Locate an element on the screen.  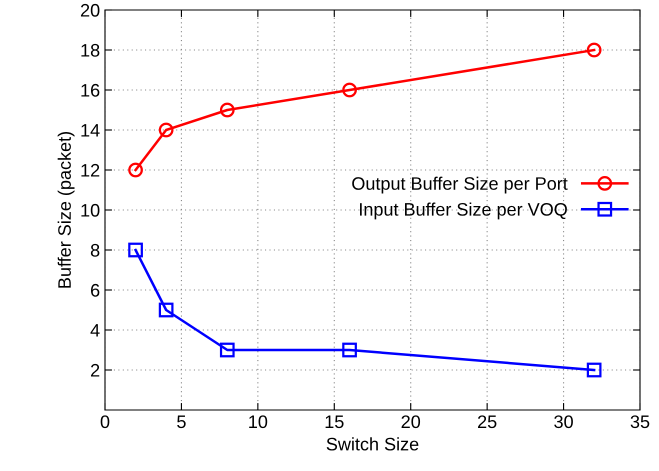
y-tick-label: 2 is located at coordinates (95, 370).